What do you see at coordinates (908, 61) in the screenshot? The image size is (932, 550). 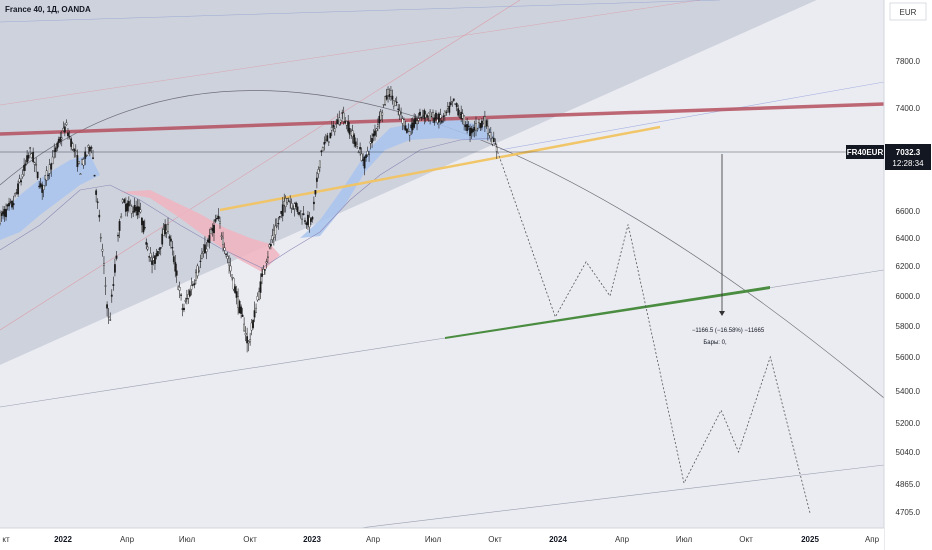 I see `price-tick-label: 7800.0` at bounding box center [908, 61].